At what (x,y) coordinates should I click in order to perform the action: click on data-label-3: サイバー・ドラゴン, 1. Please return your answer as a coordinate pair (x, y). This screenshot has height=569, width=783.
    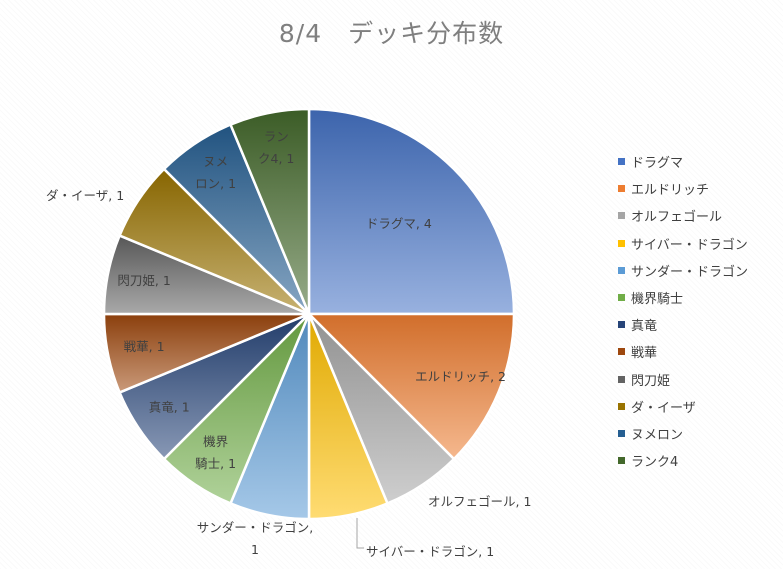
    Looking at the image, I should click on (430, 551).